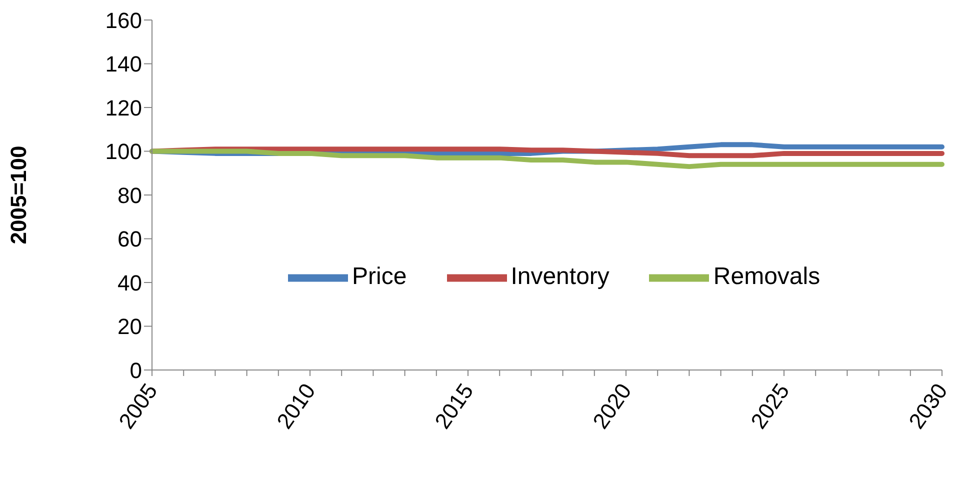 Image resolution: width=964 pixels, height=477 pixels. What do you see at coordinates (130, 239) in the screenshot?
I see `y-tick-label: 60` at bounding box center [130, 239].